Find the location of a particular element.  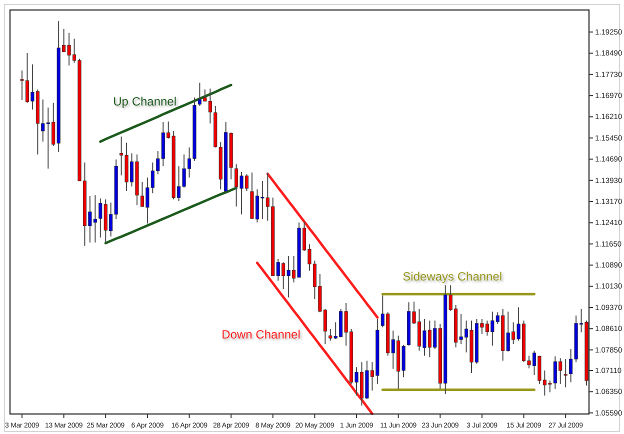

candlestick is located at coordinates (566, 373).